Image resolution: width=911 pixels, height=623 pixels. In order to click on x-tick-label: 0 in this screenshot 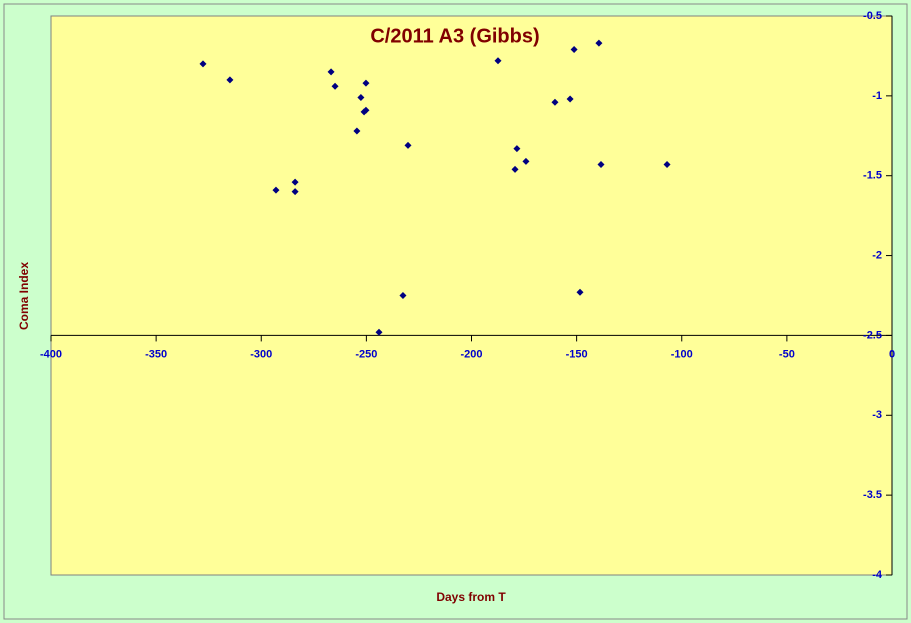, I will do `click(892, 354)`.